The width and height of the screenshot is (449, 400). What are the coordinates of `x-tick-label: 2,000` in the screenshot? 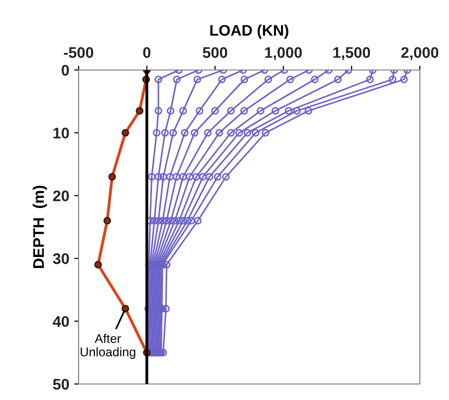 It's located at (419, 53).